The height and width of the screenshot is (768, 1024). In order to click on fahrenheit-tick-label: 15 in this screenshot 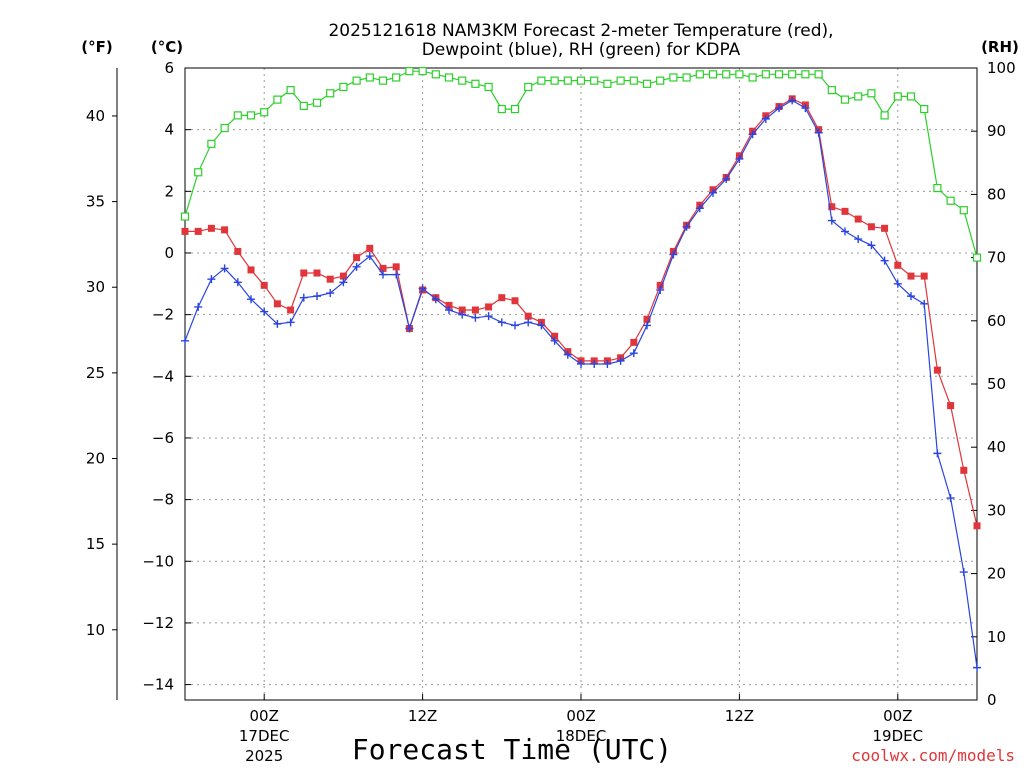, I will do `click(95, 544)`.